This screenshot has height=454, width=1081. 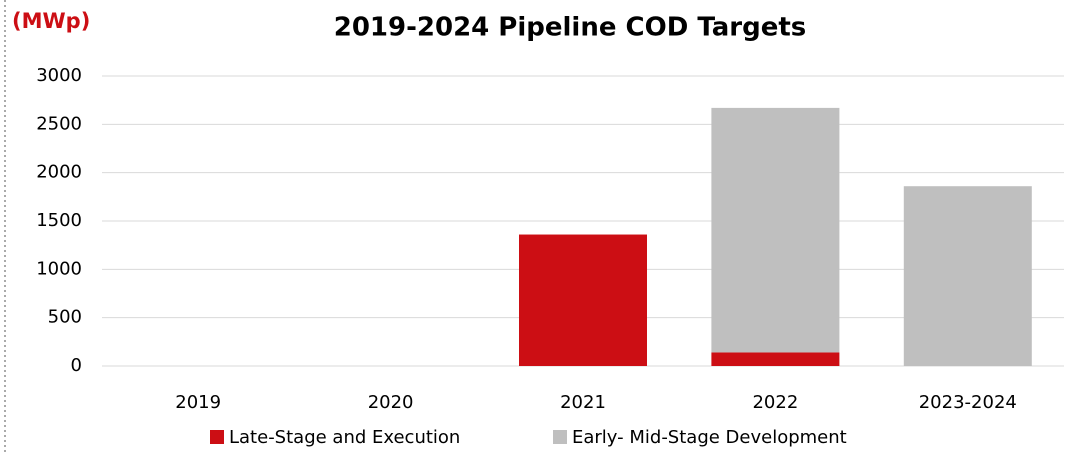 What do you see at coordinates (344, 437) in the screenshot?
I see `legend-label: Late-Stage and Execution` at bounding box center [344, 437].